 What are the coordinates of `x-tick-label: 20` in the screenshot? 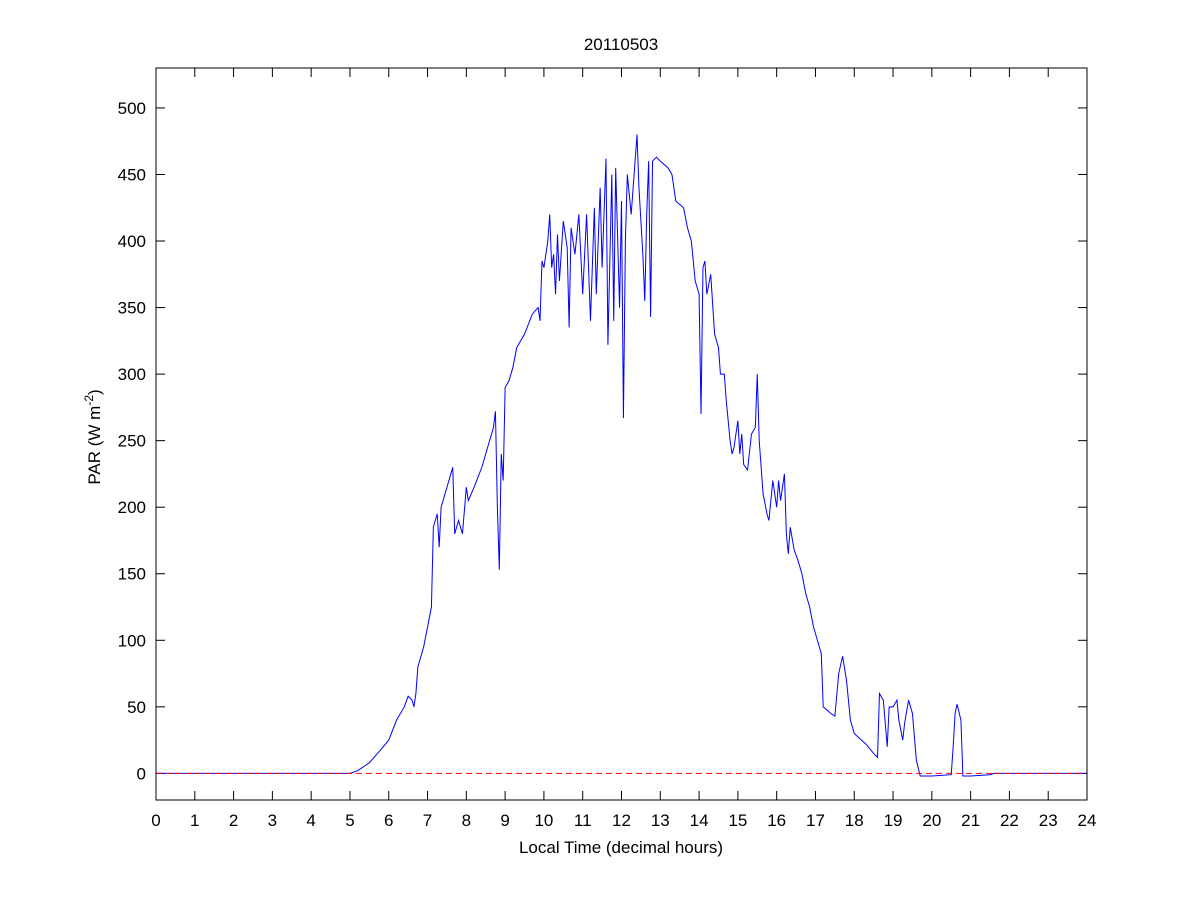 It's located at (931, 820).